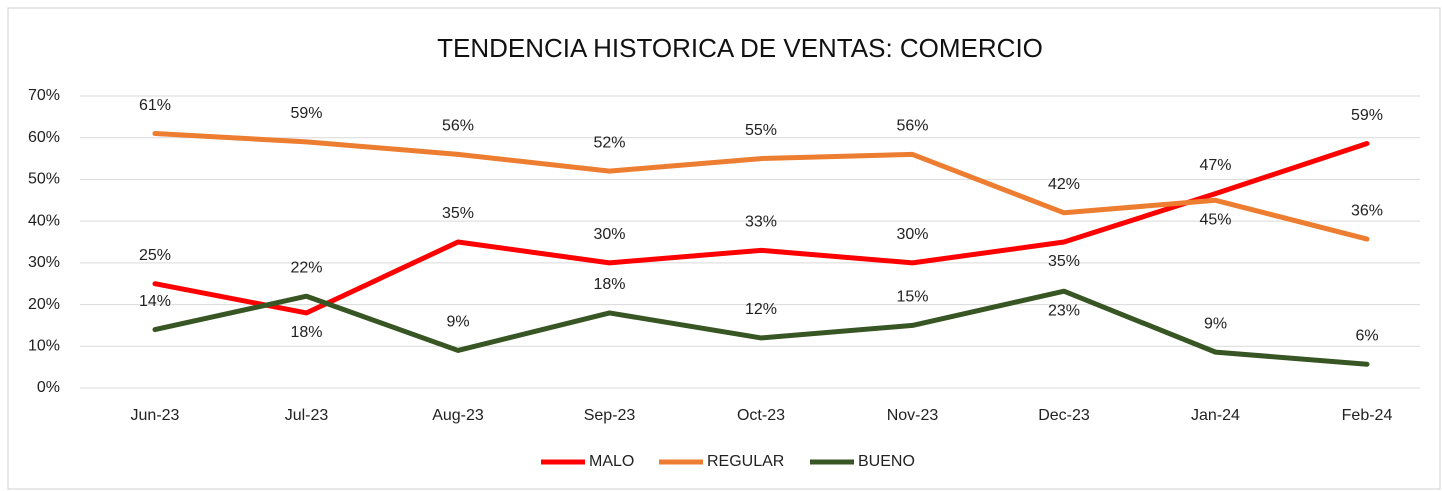  Describe the element at coordinates (44, 179) in the screenshot. I see `y-tick-label: 50%` at that location.